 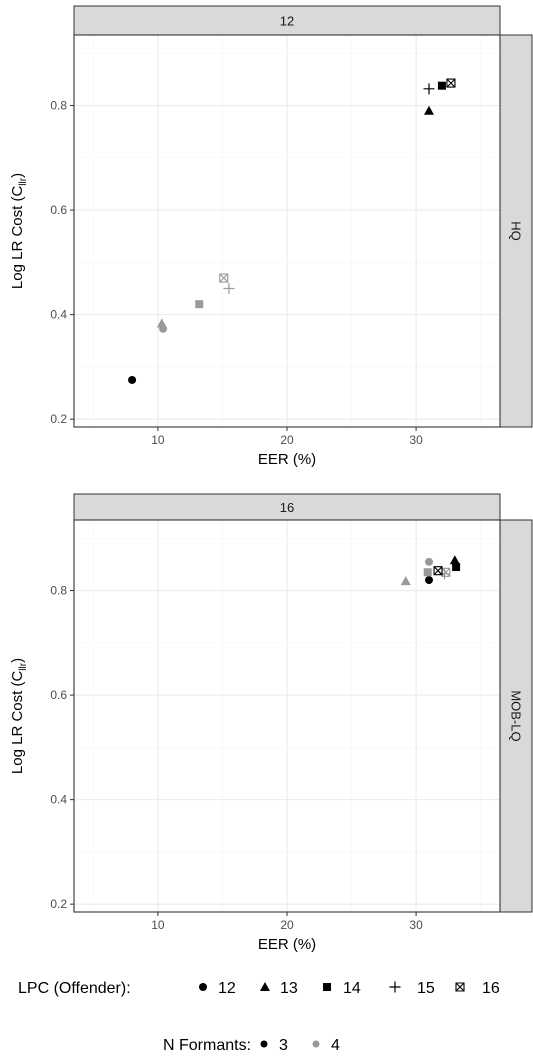 What do you see at coordinates (227, 988) in the screenshot?
I see `legend-lpc-label: 12` at bounding box center [227, 988].